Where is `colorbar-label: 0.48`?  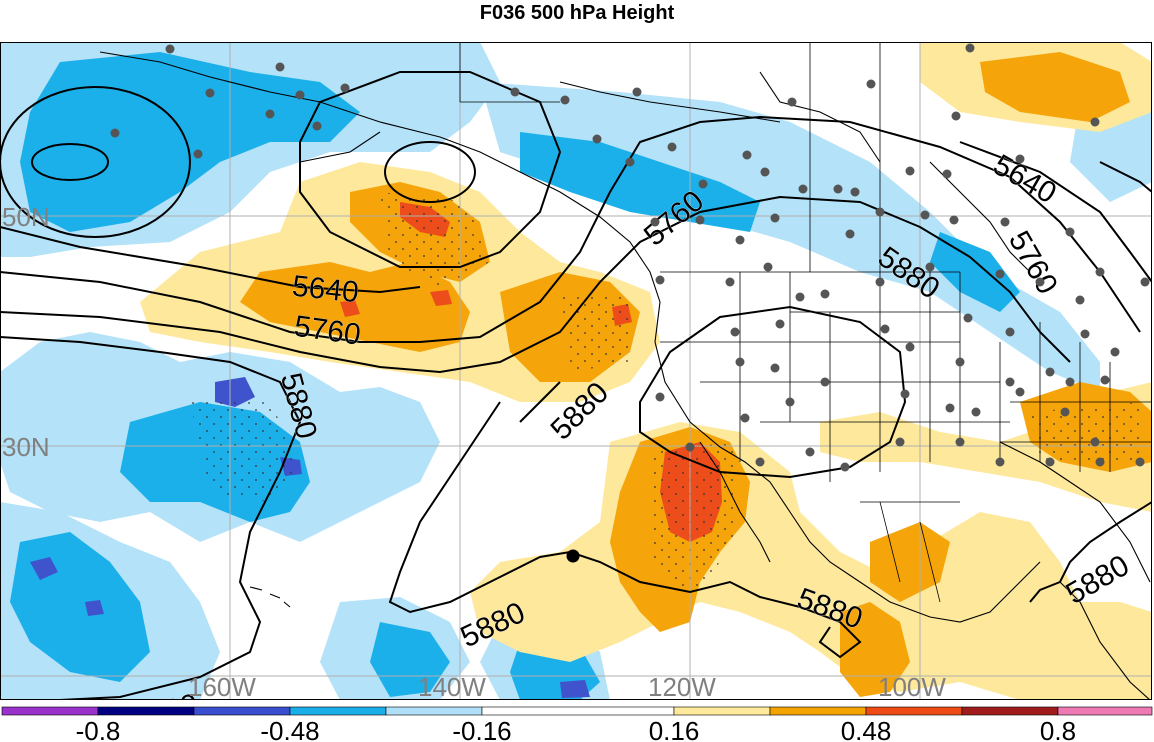
colorbar-label: 0.48 is located at coordinates (866, 729).